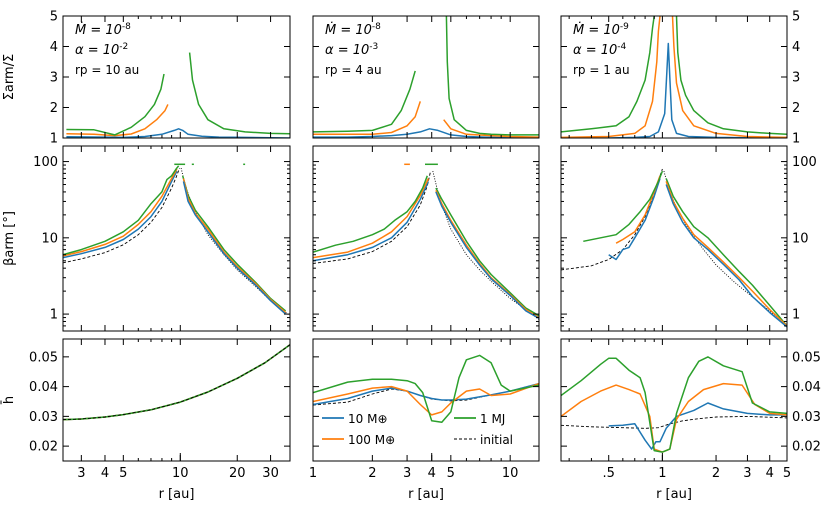 The height and width of the screenshot is (514, 830). Describe the element at coordinates (496, 440) in the screenshot. I see `legend-label-initial: initial` at that location.